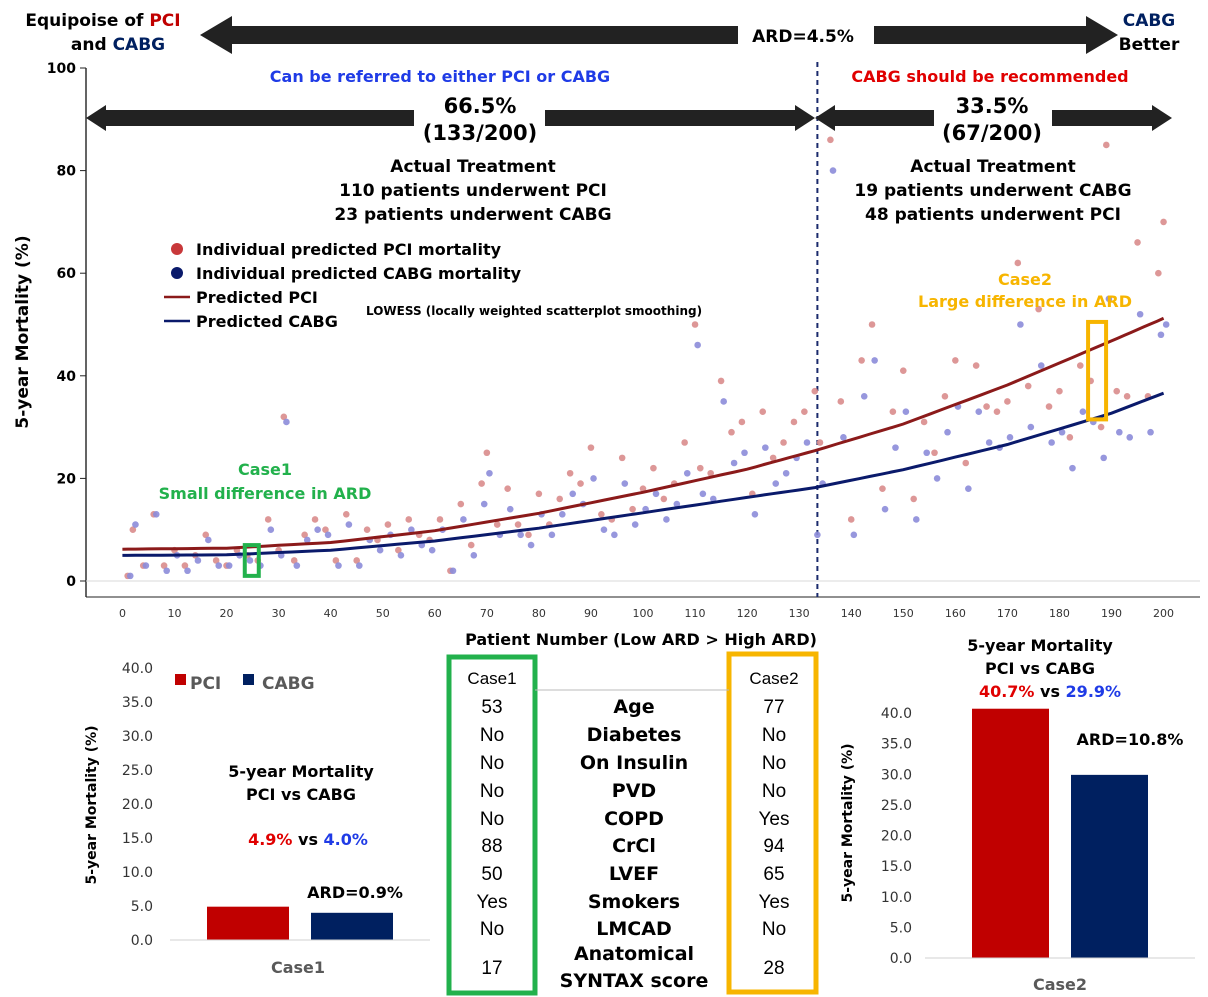 The height and width of the screenshot is (997, 1208). Describe the element at coordinates (177, 273) in the screenshot. I see `legend-cabg-dot` at that location.